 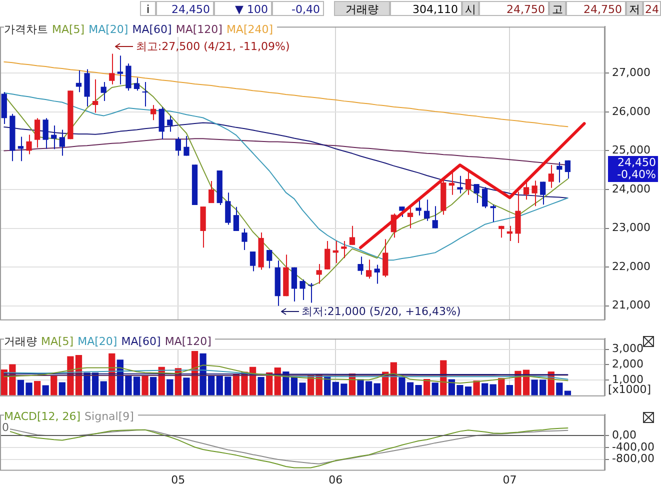 I want to click on y-tick-label: 23,000, so click(x=631, y=227).